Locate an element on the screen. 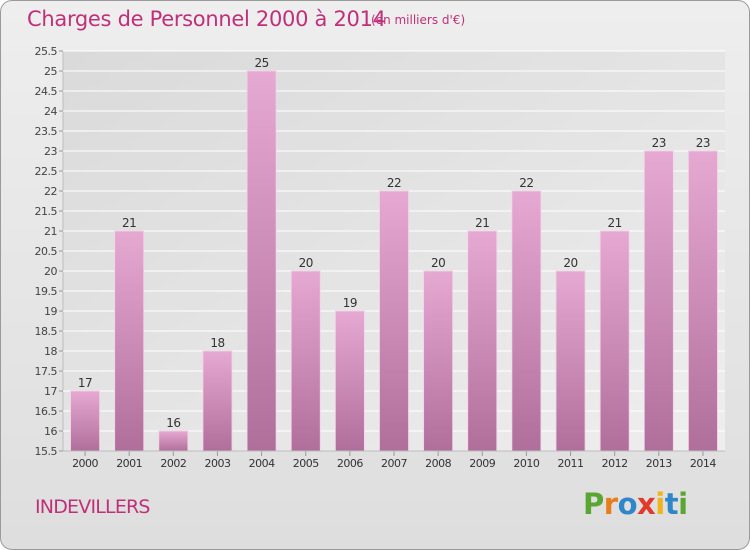  x-tick-label: 2011 is located at coordinates (571, 463).